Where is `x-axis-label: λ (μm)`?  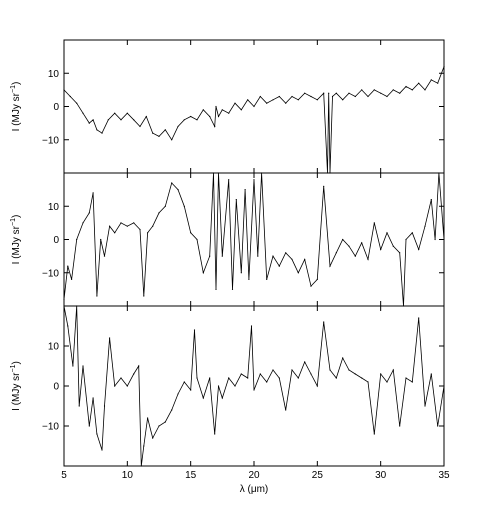
x-axis-label: λ (μm) is located at coordinates (254, 489).